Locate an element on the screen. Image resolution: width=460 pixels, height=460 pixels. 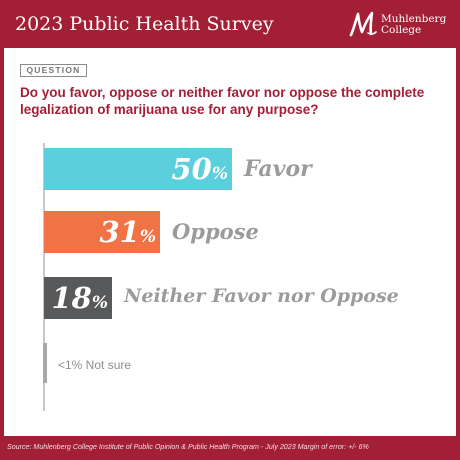
question-tag: QUESTION is located at coordinates (53, 70).